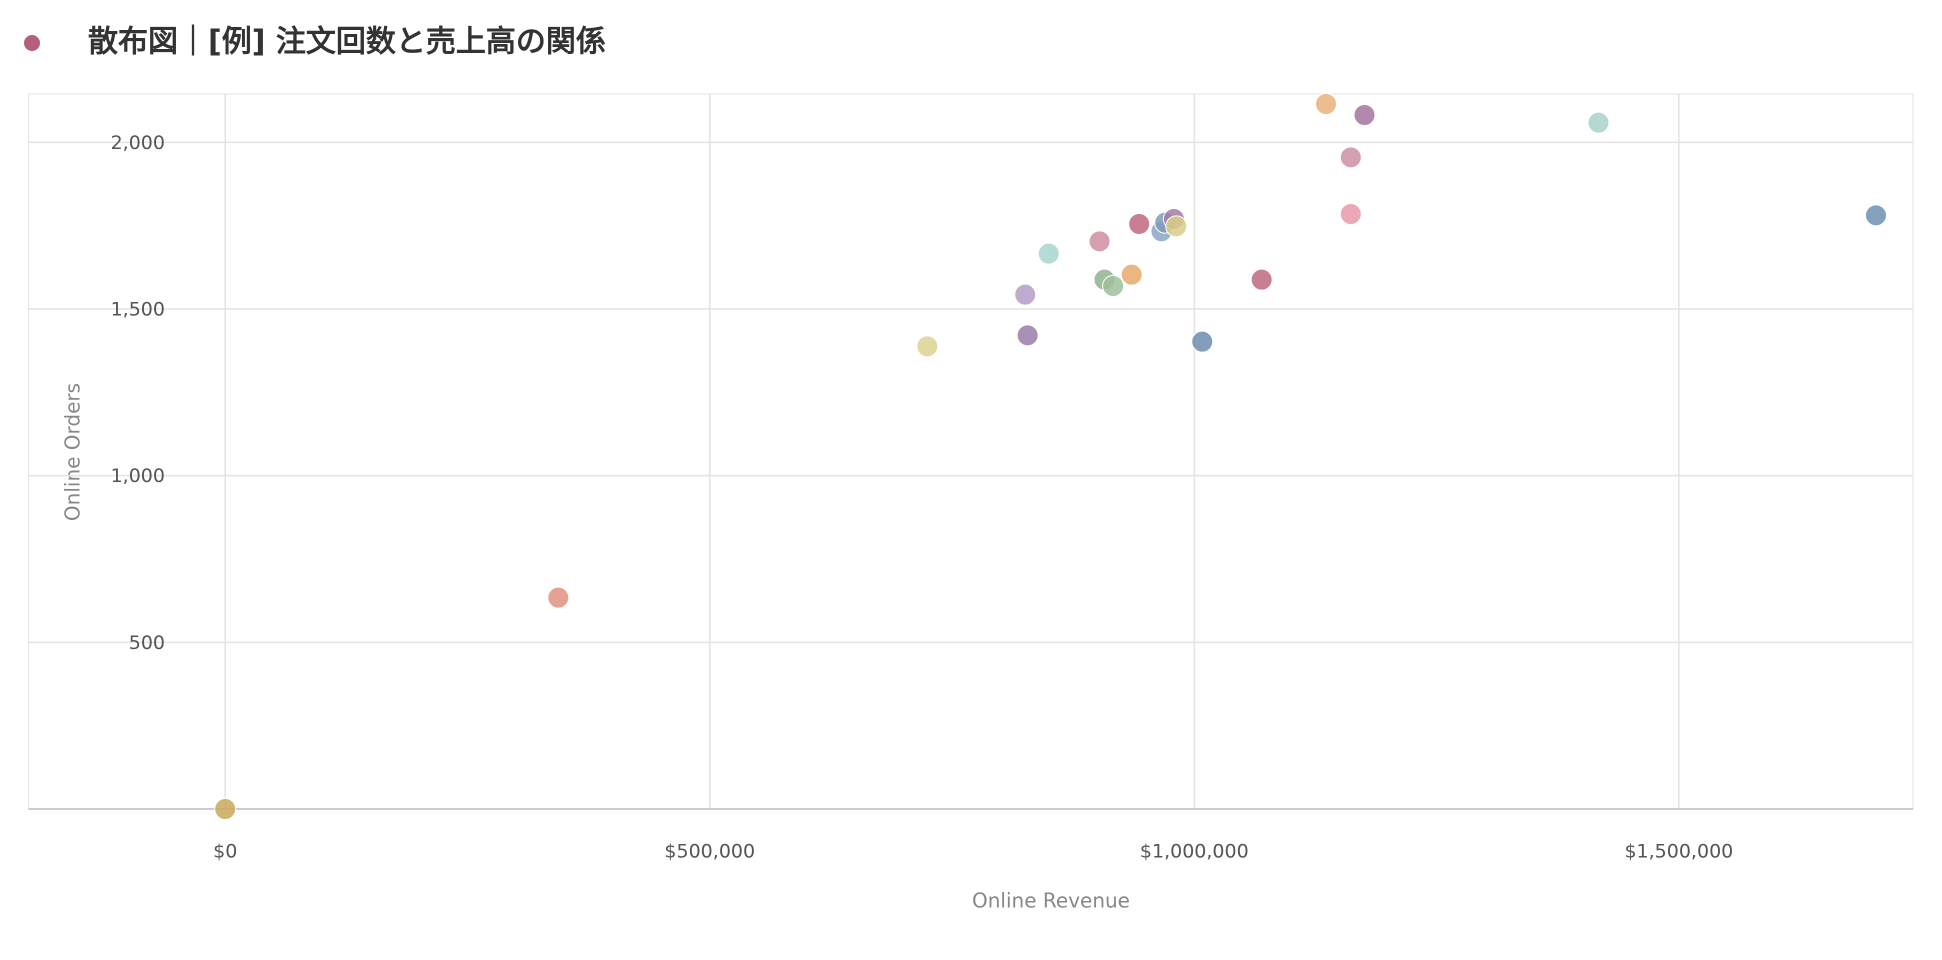 This screenshot has height=960, width=1942. What do you see at coordinates (138, 310) in the screenshot?
I see `y-tick-label: 1,500` at bounding box center [138, 310].